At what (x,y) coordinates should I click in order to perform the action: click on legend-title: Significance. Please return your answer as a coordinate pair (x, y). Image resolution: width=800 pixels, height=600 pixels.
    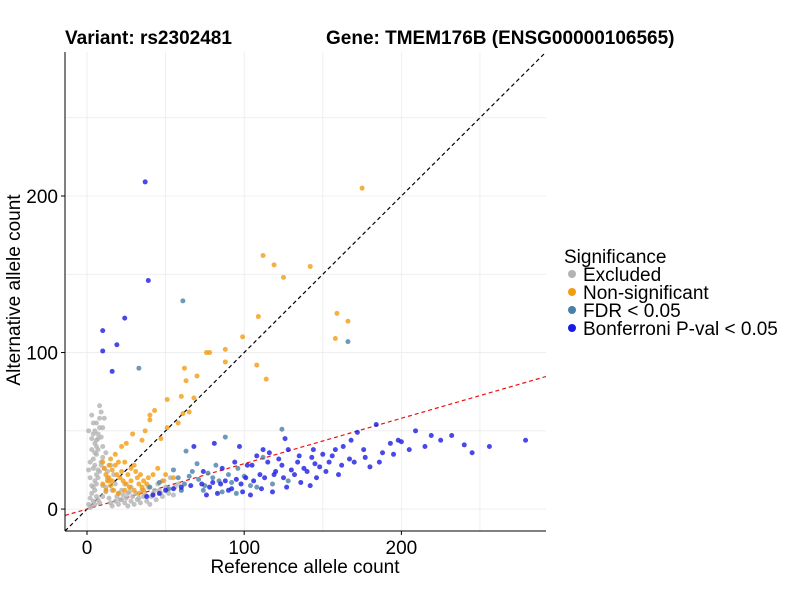
    Looking at the image, I should click on (615, 257).